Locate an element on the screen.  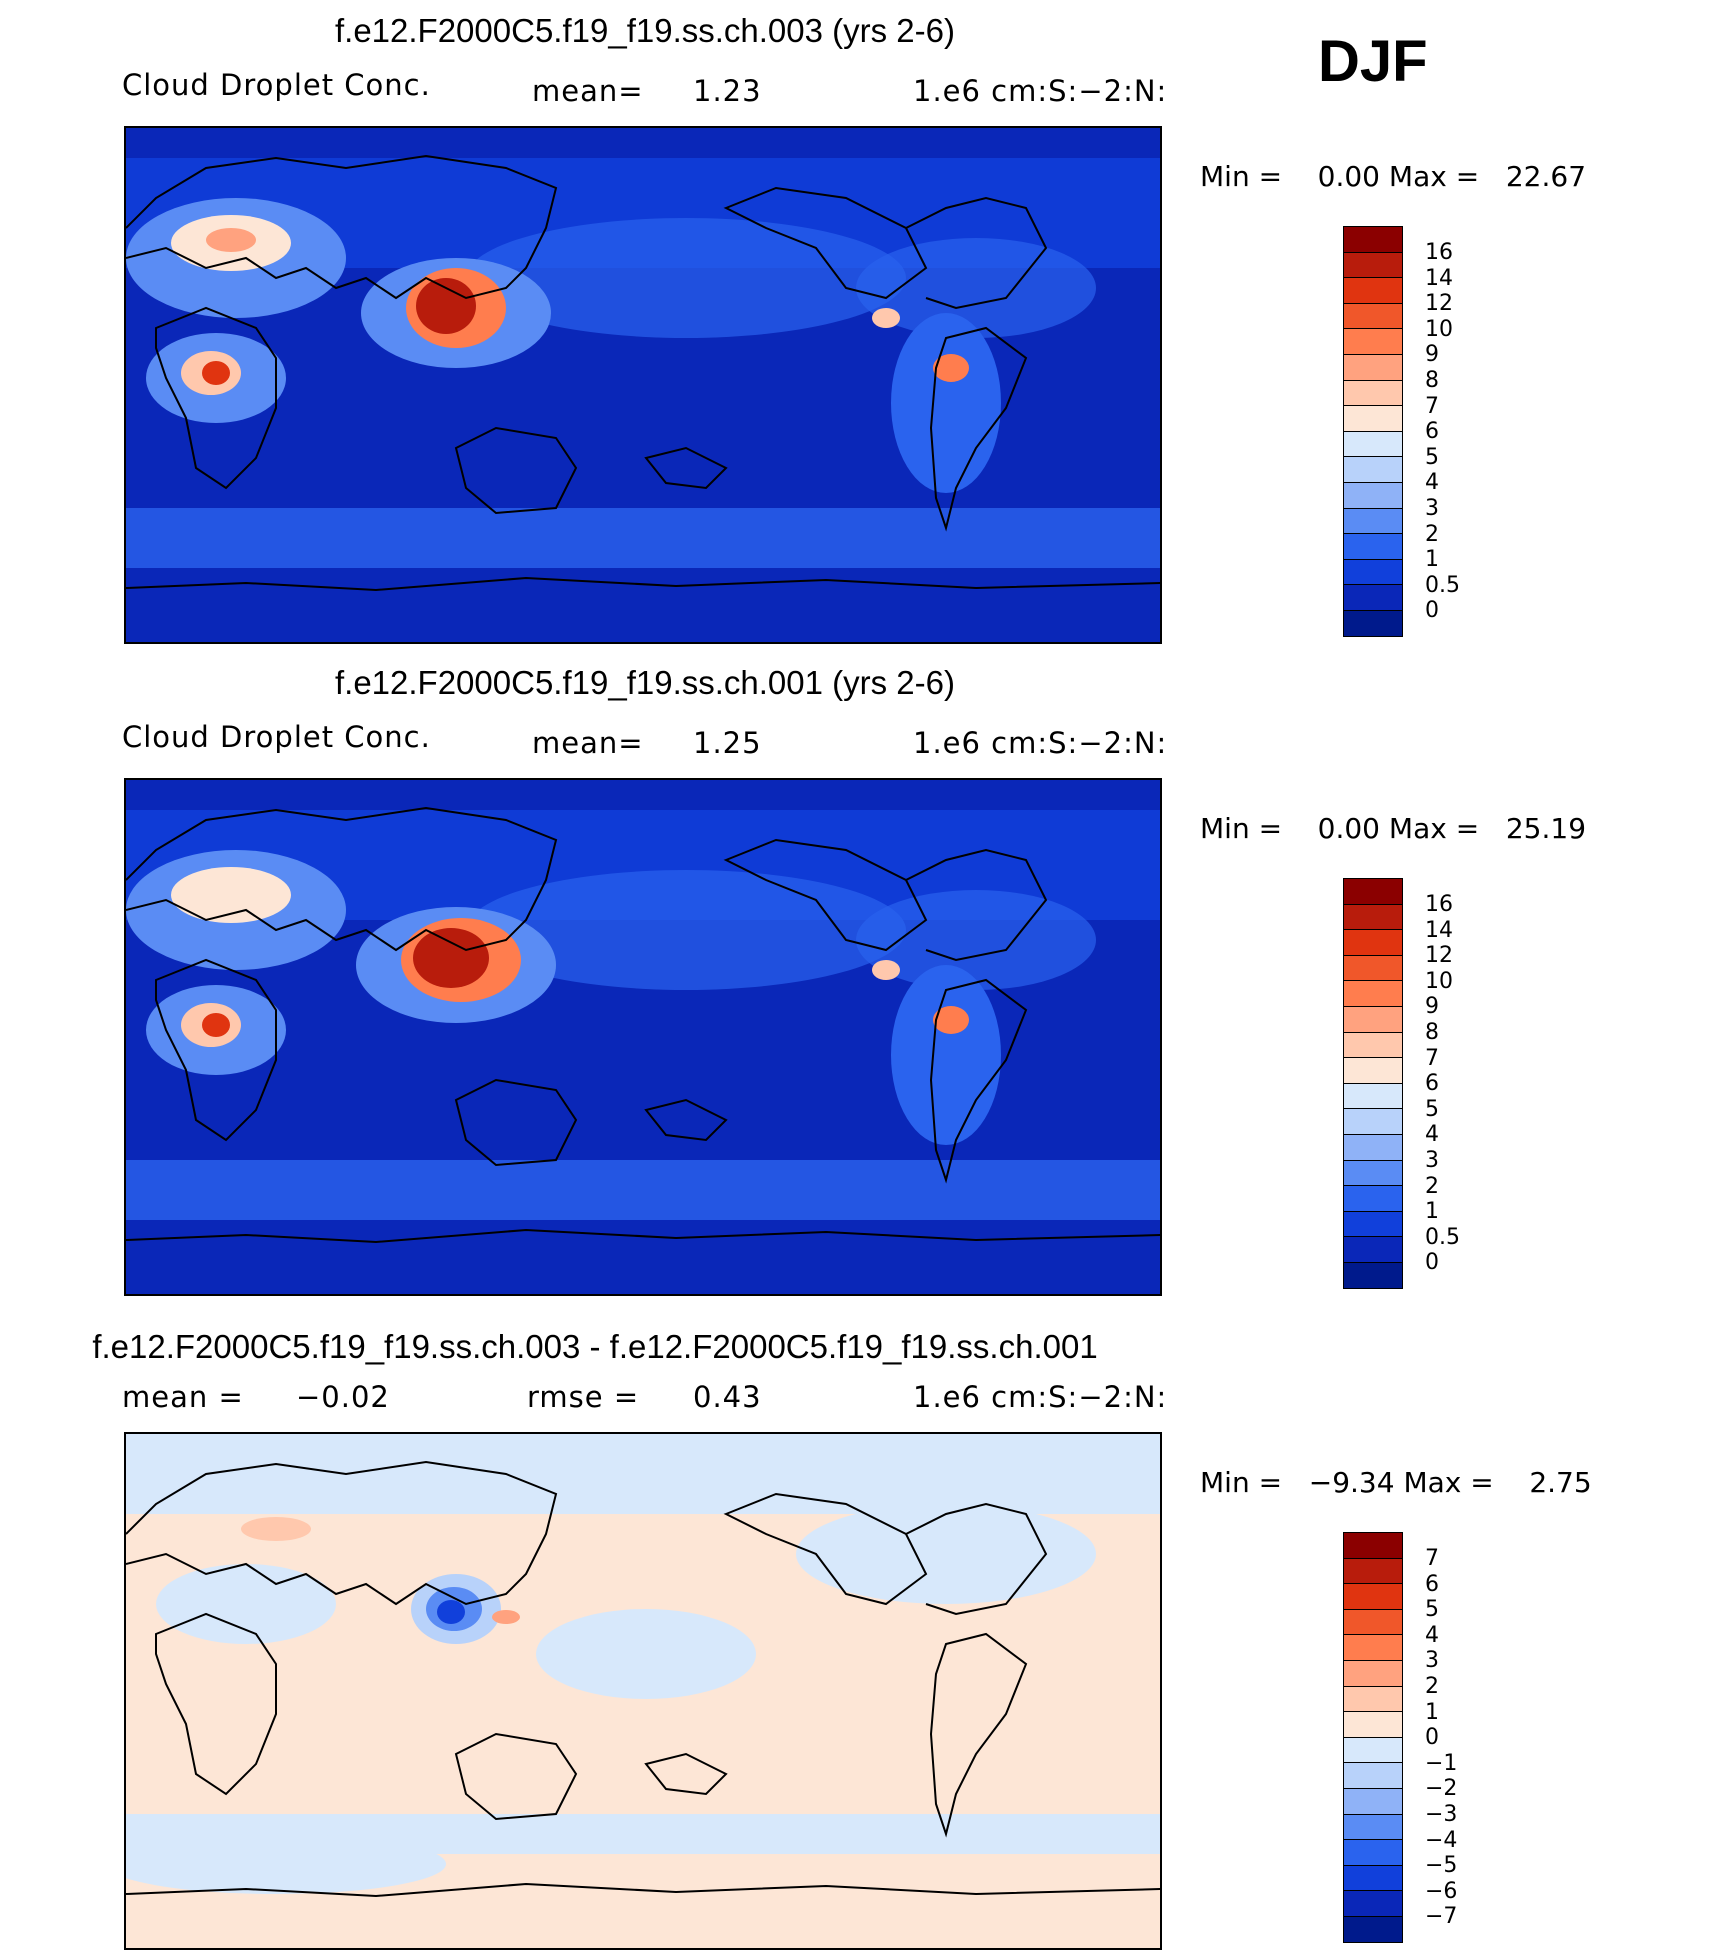
min-max-readout: Min = 0.00 Max = 25.19 is located at coordinates (1393, 828).